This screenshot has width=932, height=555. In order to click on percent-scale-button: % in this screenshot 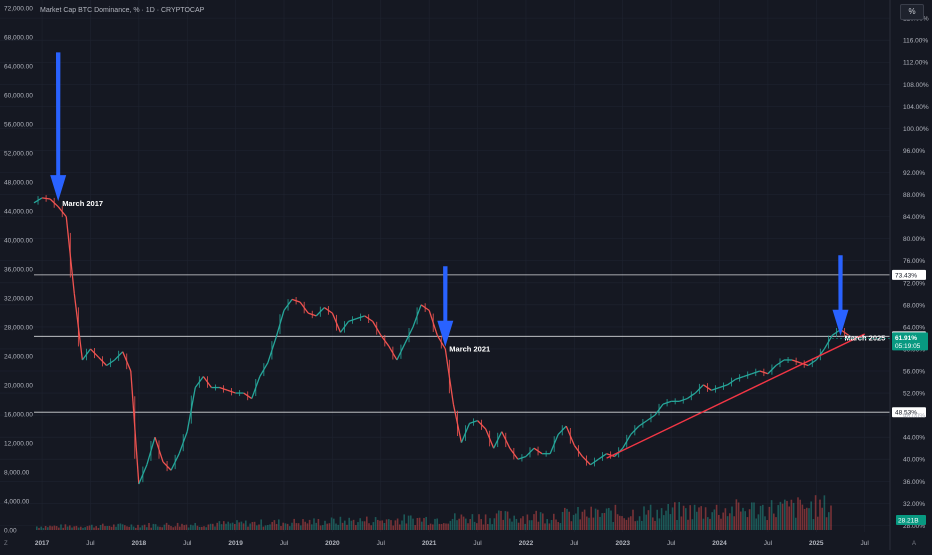, I will do `click(912, 12)`.